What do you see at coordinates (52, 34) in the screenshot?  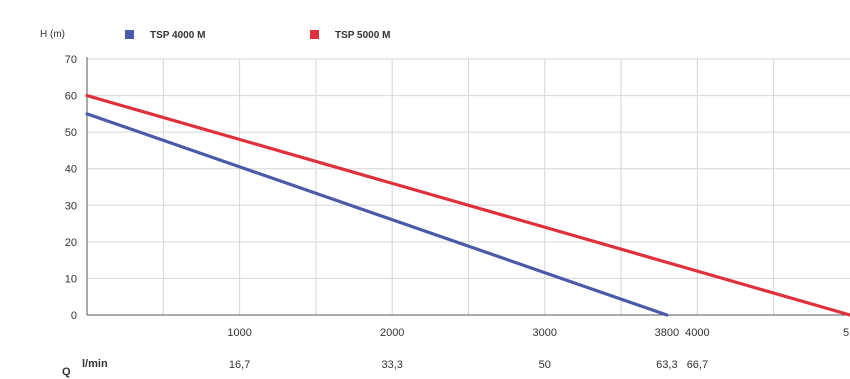 I see `y-axis-label: H (m)` at bounding box center [52, 34].